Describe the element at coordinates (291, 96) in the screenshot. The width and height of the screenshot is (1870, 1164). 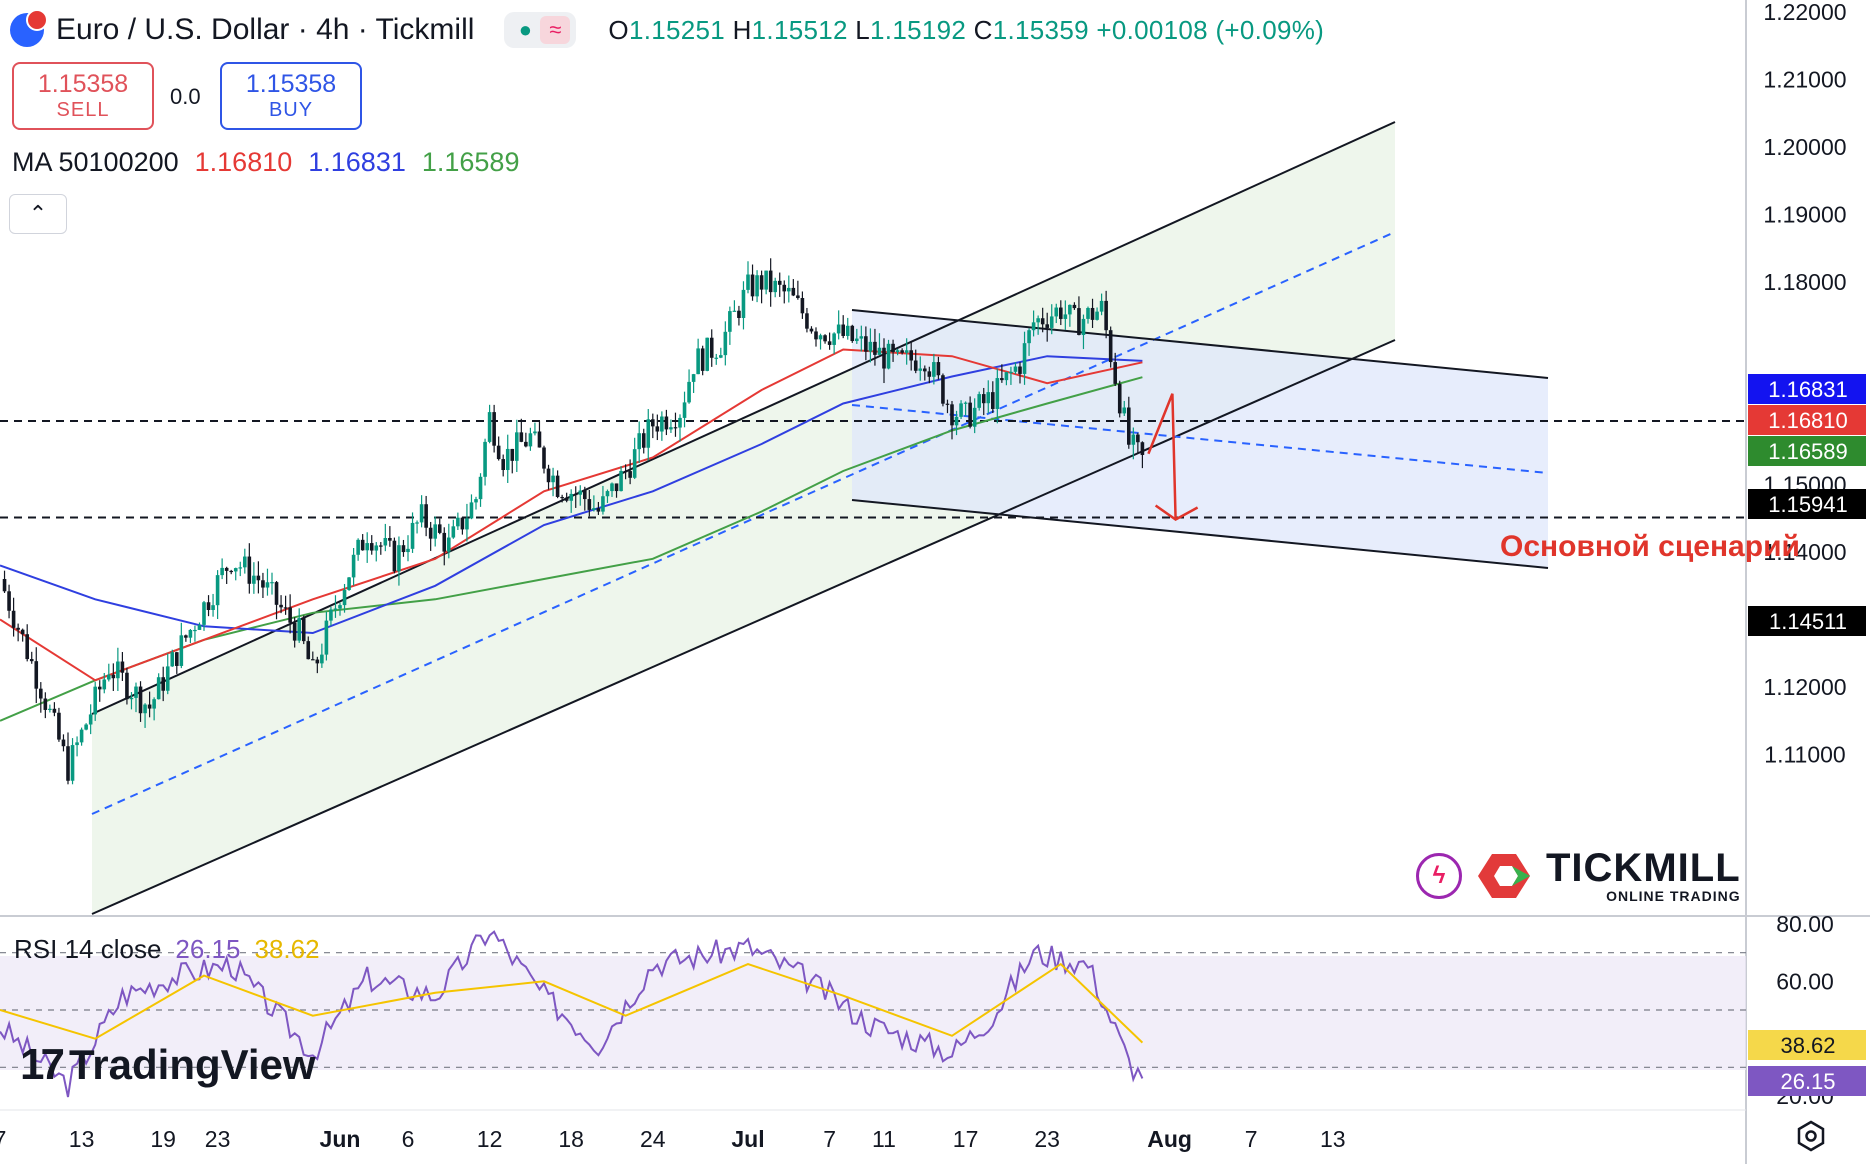
I see `buy-button: 1.15358 BUY` at that location.